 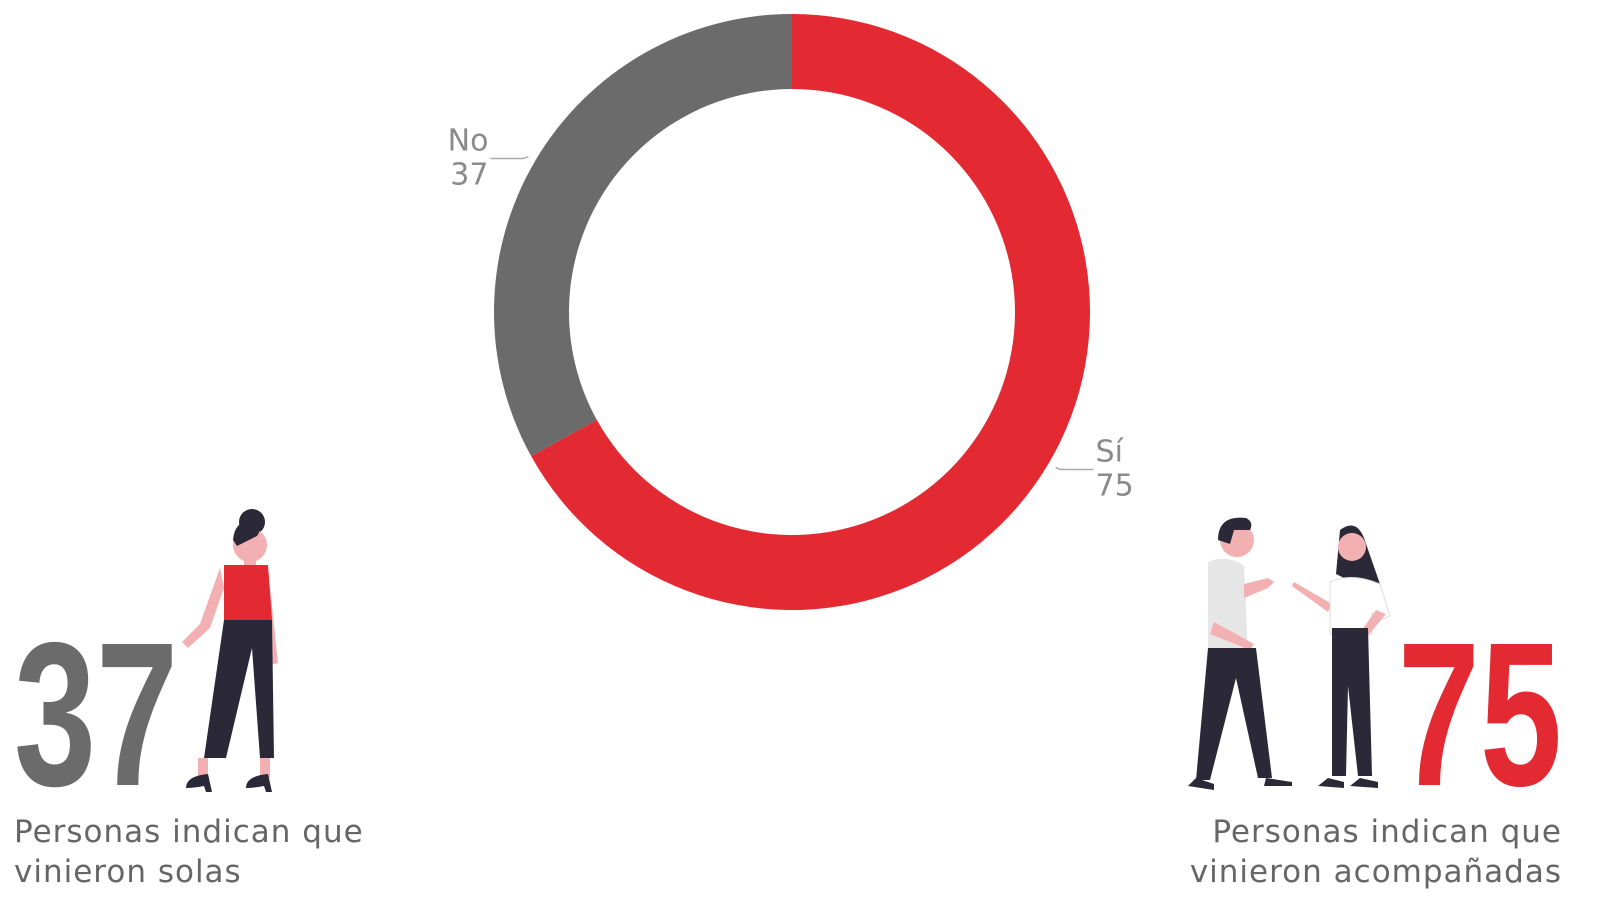 What do you see at coordinates (230, 650) in the screenshot?
I see `woman-illustration` at bounding box center [230, 650].